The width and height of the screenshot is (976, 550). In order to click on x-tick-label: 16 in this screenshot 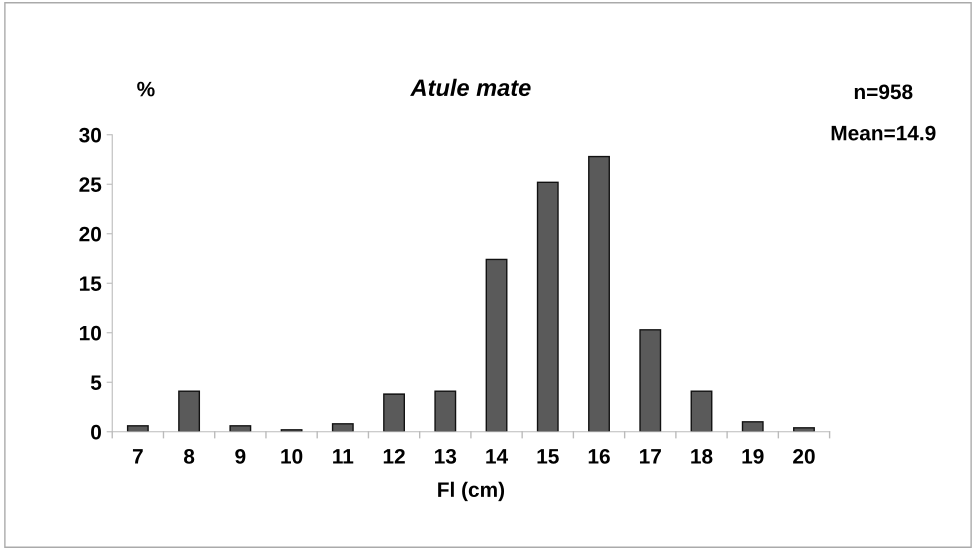, I will do `click(599, 456)`.